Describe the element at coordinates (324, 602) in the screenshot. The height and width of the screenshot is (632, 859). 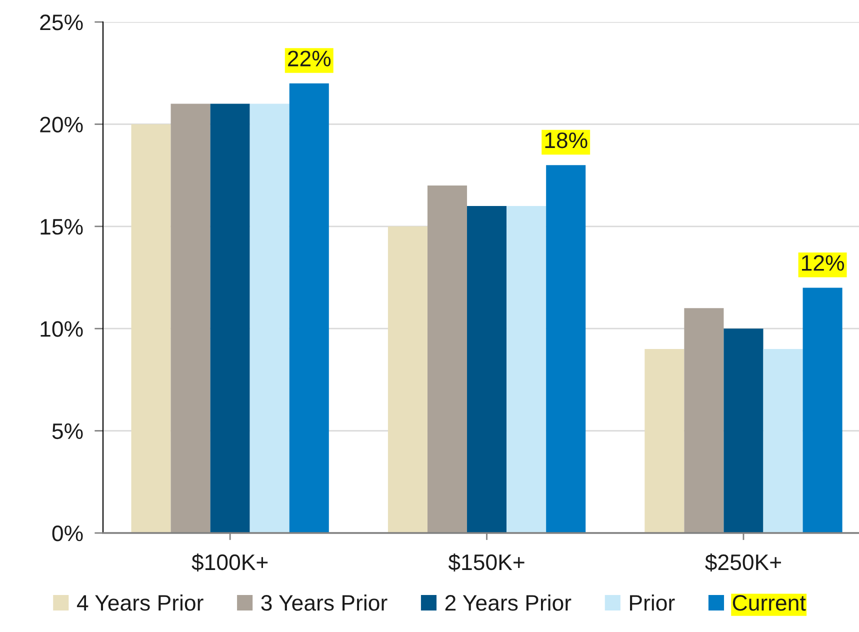
I see `legend-label: 3 Years Prior` at that location.